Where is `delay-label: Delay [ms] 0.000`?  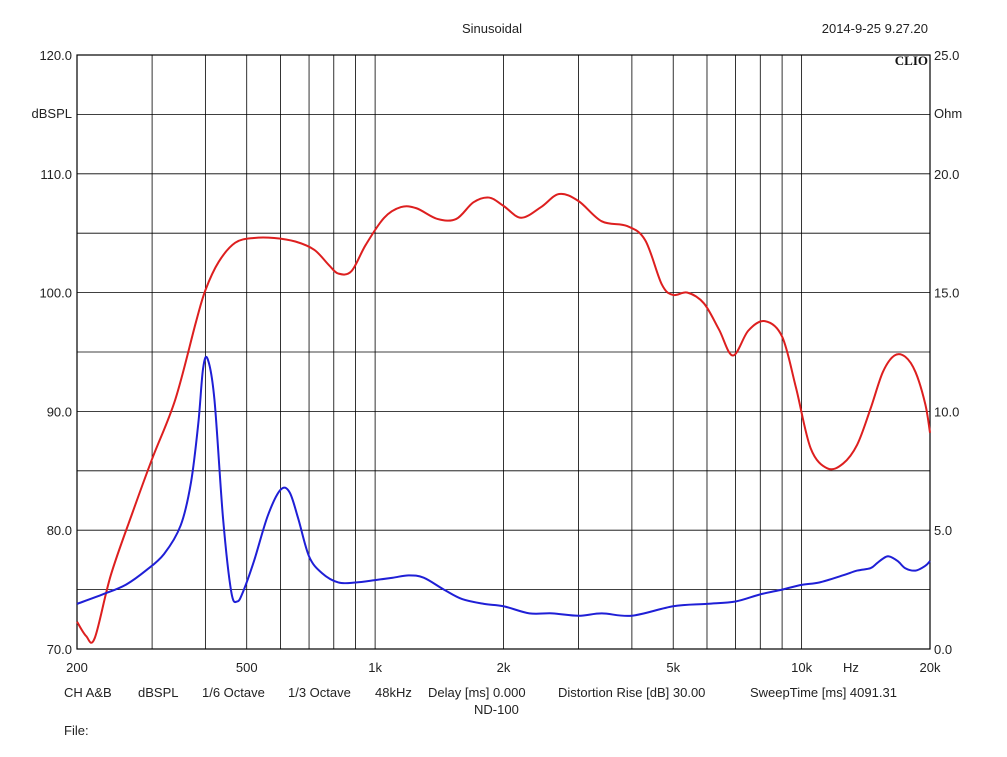 delay-label: Delay [ms] 0.000 is located at coordinates (477, 692).